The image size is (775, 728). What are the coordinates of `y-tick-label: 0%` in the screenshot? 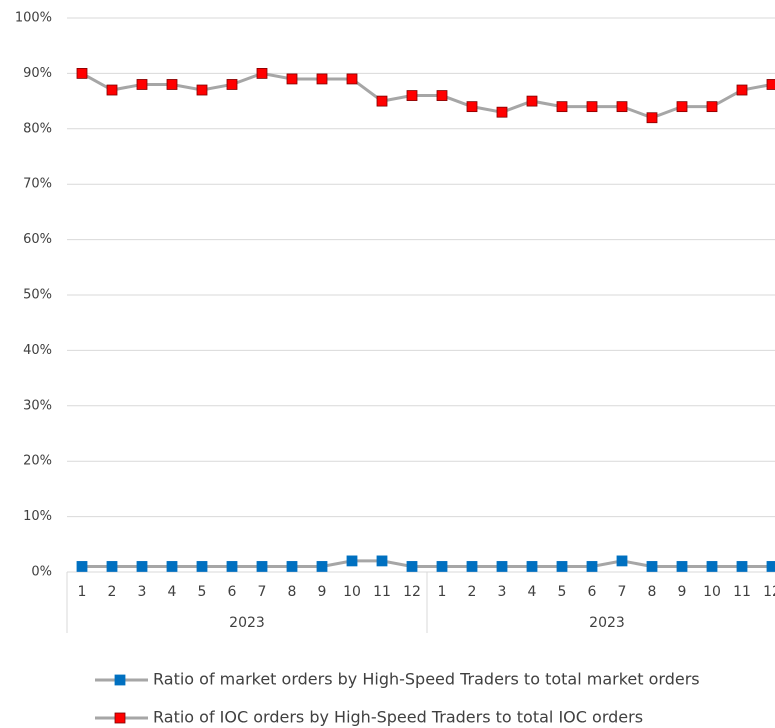 It's located at (41, 572).